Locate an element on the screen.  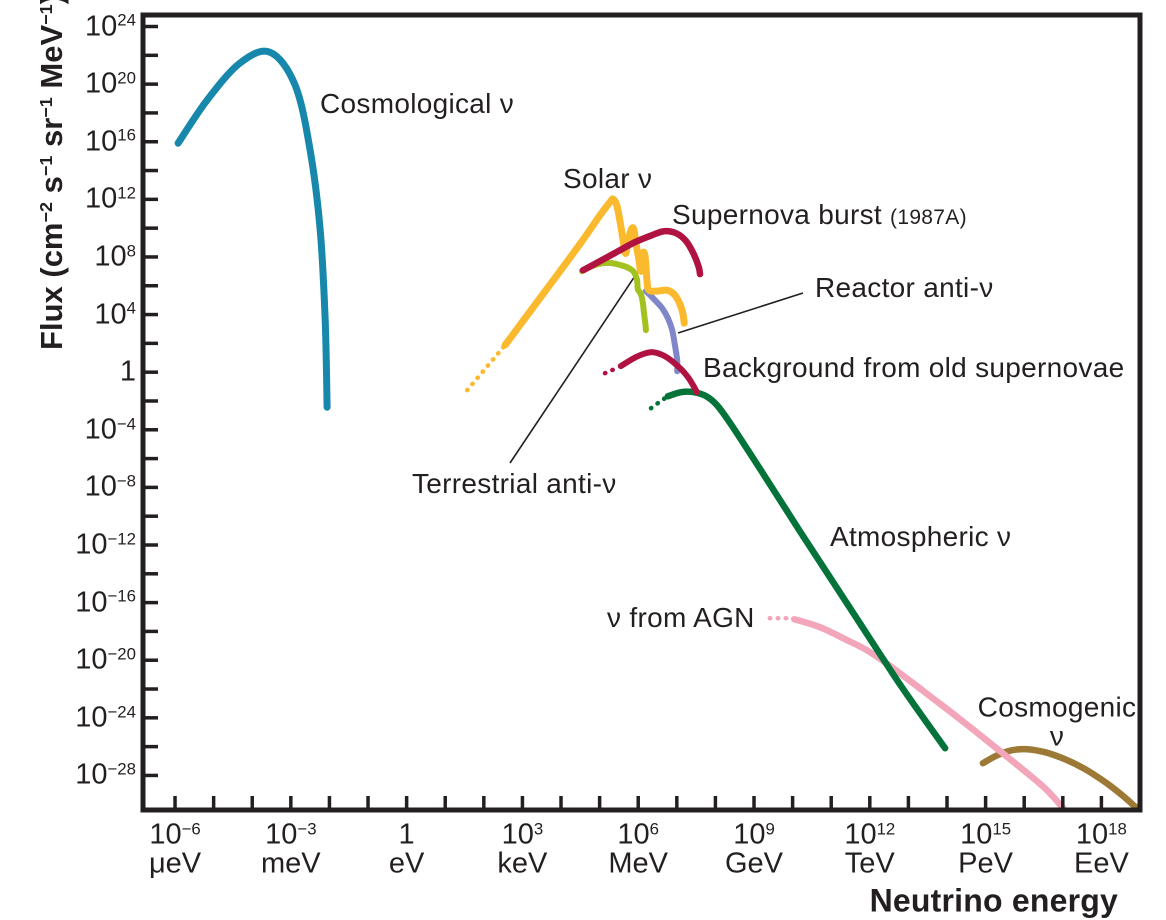
x-tick-label: 10³ is located at coordinates (522, 834).